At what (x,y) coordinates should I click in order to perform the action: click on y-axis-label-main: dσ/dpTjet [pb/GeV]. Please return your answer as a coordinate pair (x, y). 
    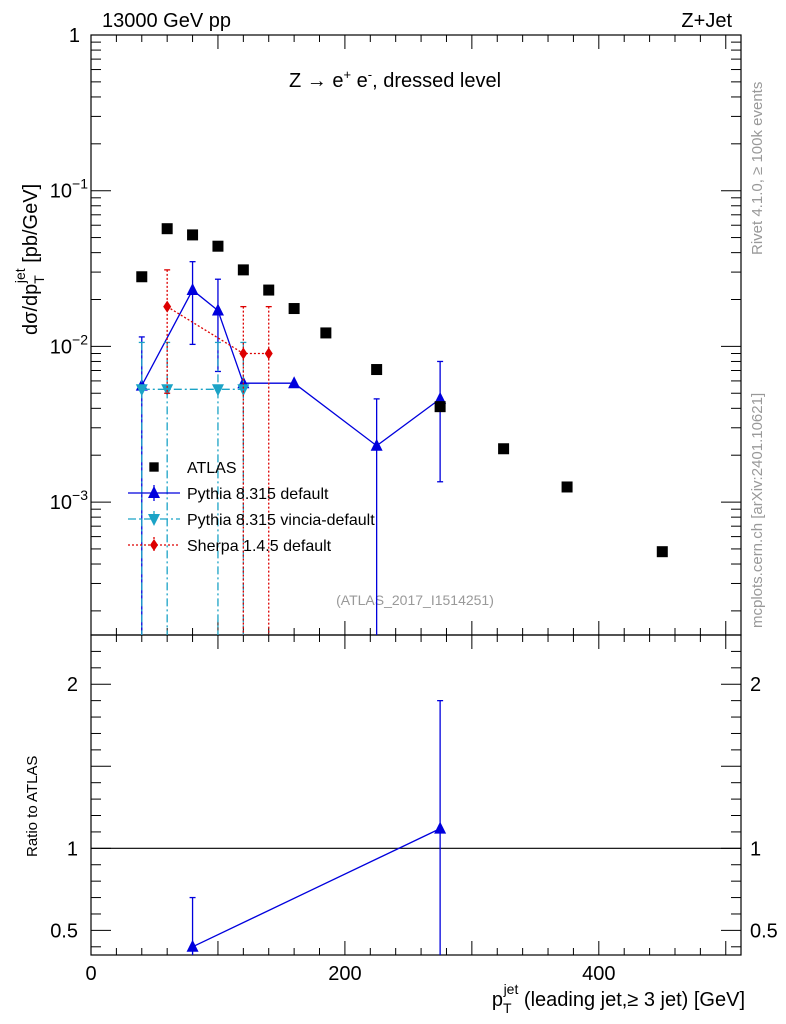
    Looking at the image, I should click on (29, 259).